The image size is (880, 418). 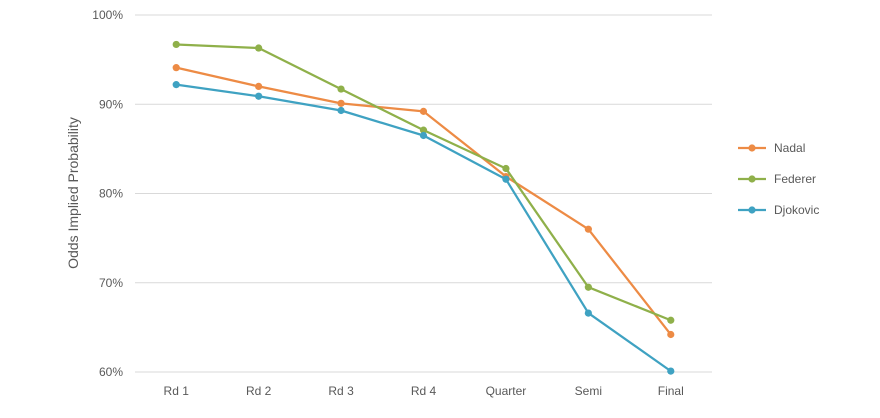 I want to click on x-tick-label: Rd 3, so click(x=341, y=391).